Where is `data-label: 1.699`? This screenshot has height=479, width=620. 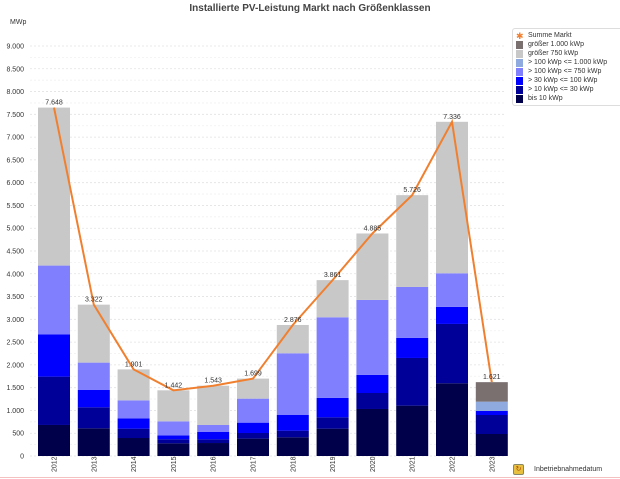 data-label: 1.699 is located at coordinates (253, 374).